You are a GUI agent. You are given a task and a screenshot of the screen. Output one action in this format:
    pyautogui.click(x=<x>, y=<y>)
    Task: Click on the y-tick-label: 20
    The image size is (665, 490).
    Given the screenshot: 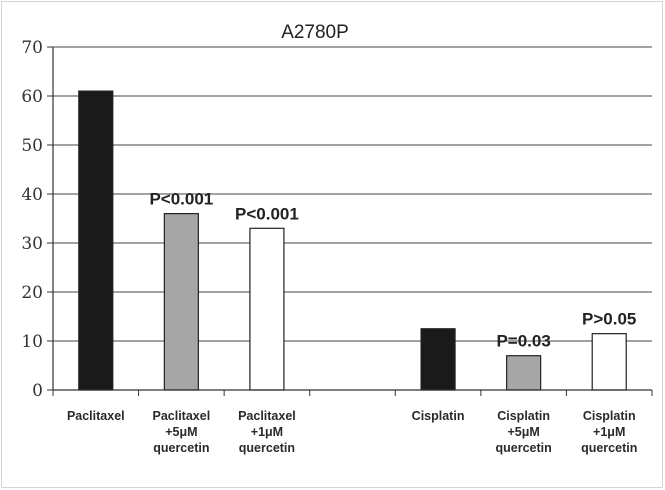 What is the action you would take?
    pyautogui.click(x=32, y=293)
    